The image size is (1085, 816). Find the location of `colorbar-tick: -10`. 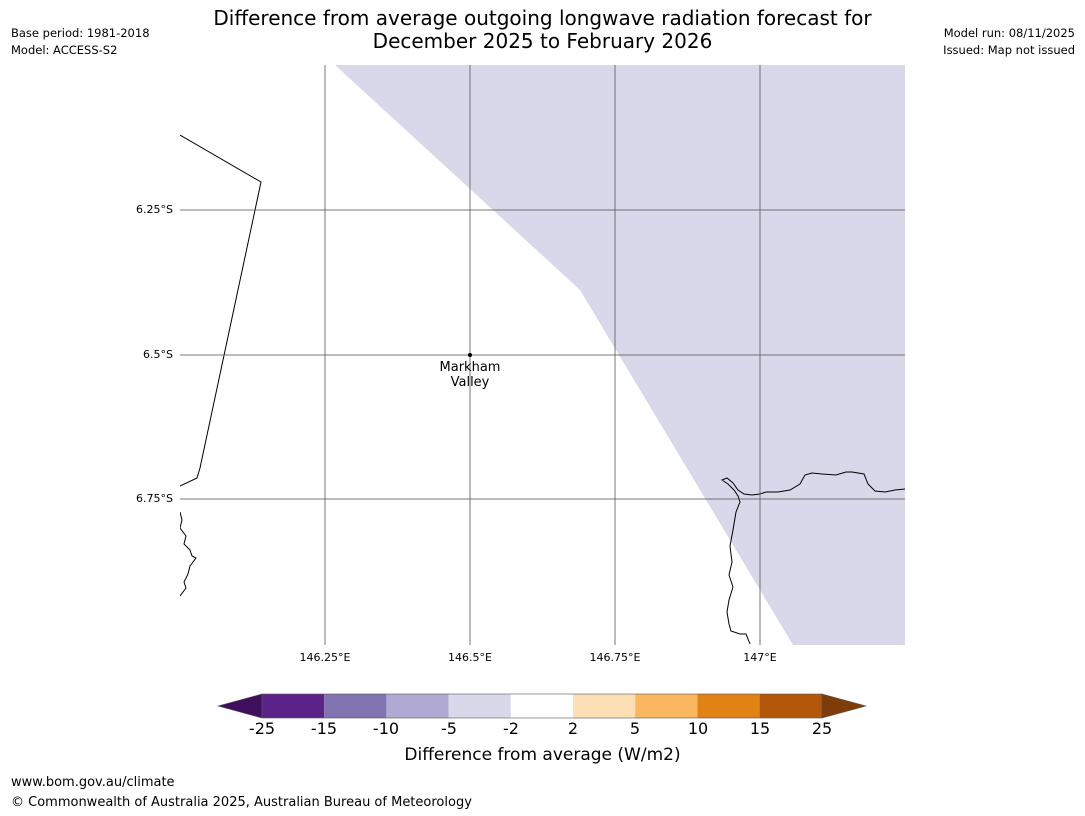

colorbar-tick: -10 is located at coordinates (386, 728).